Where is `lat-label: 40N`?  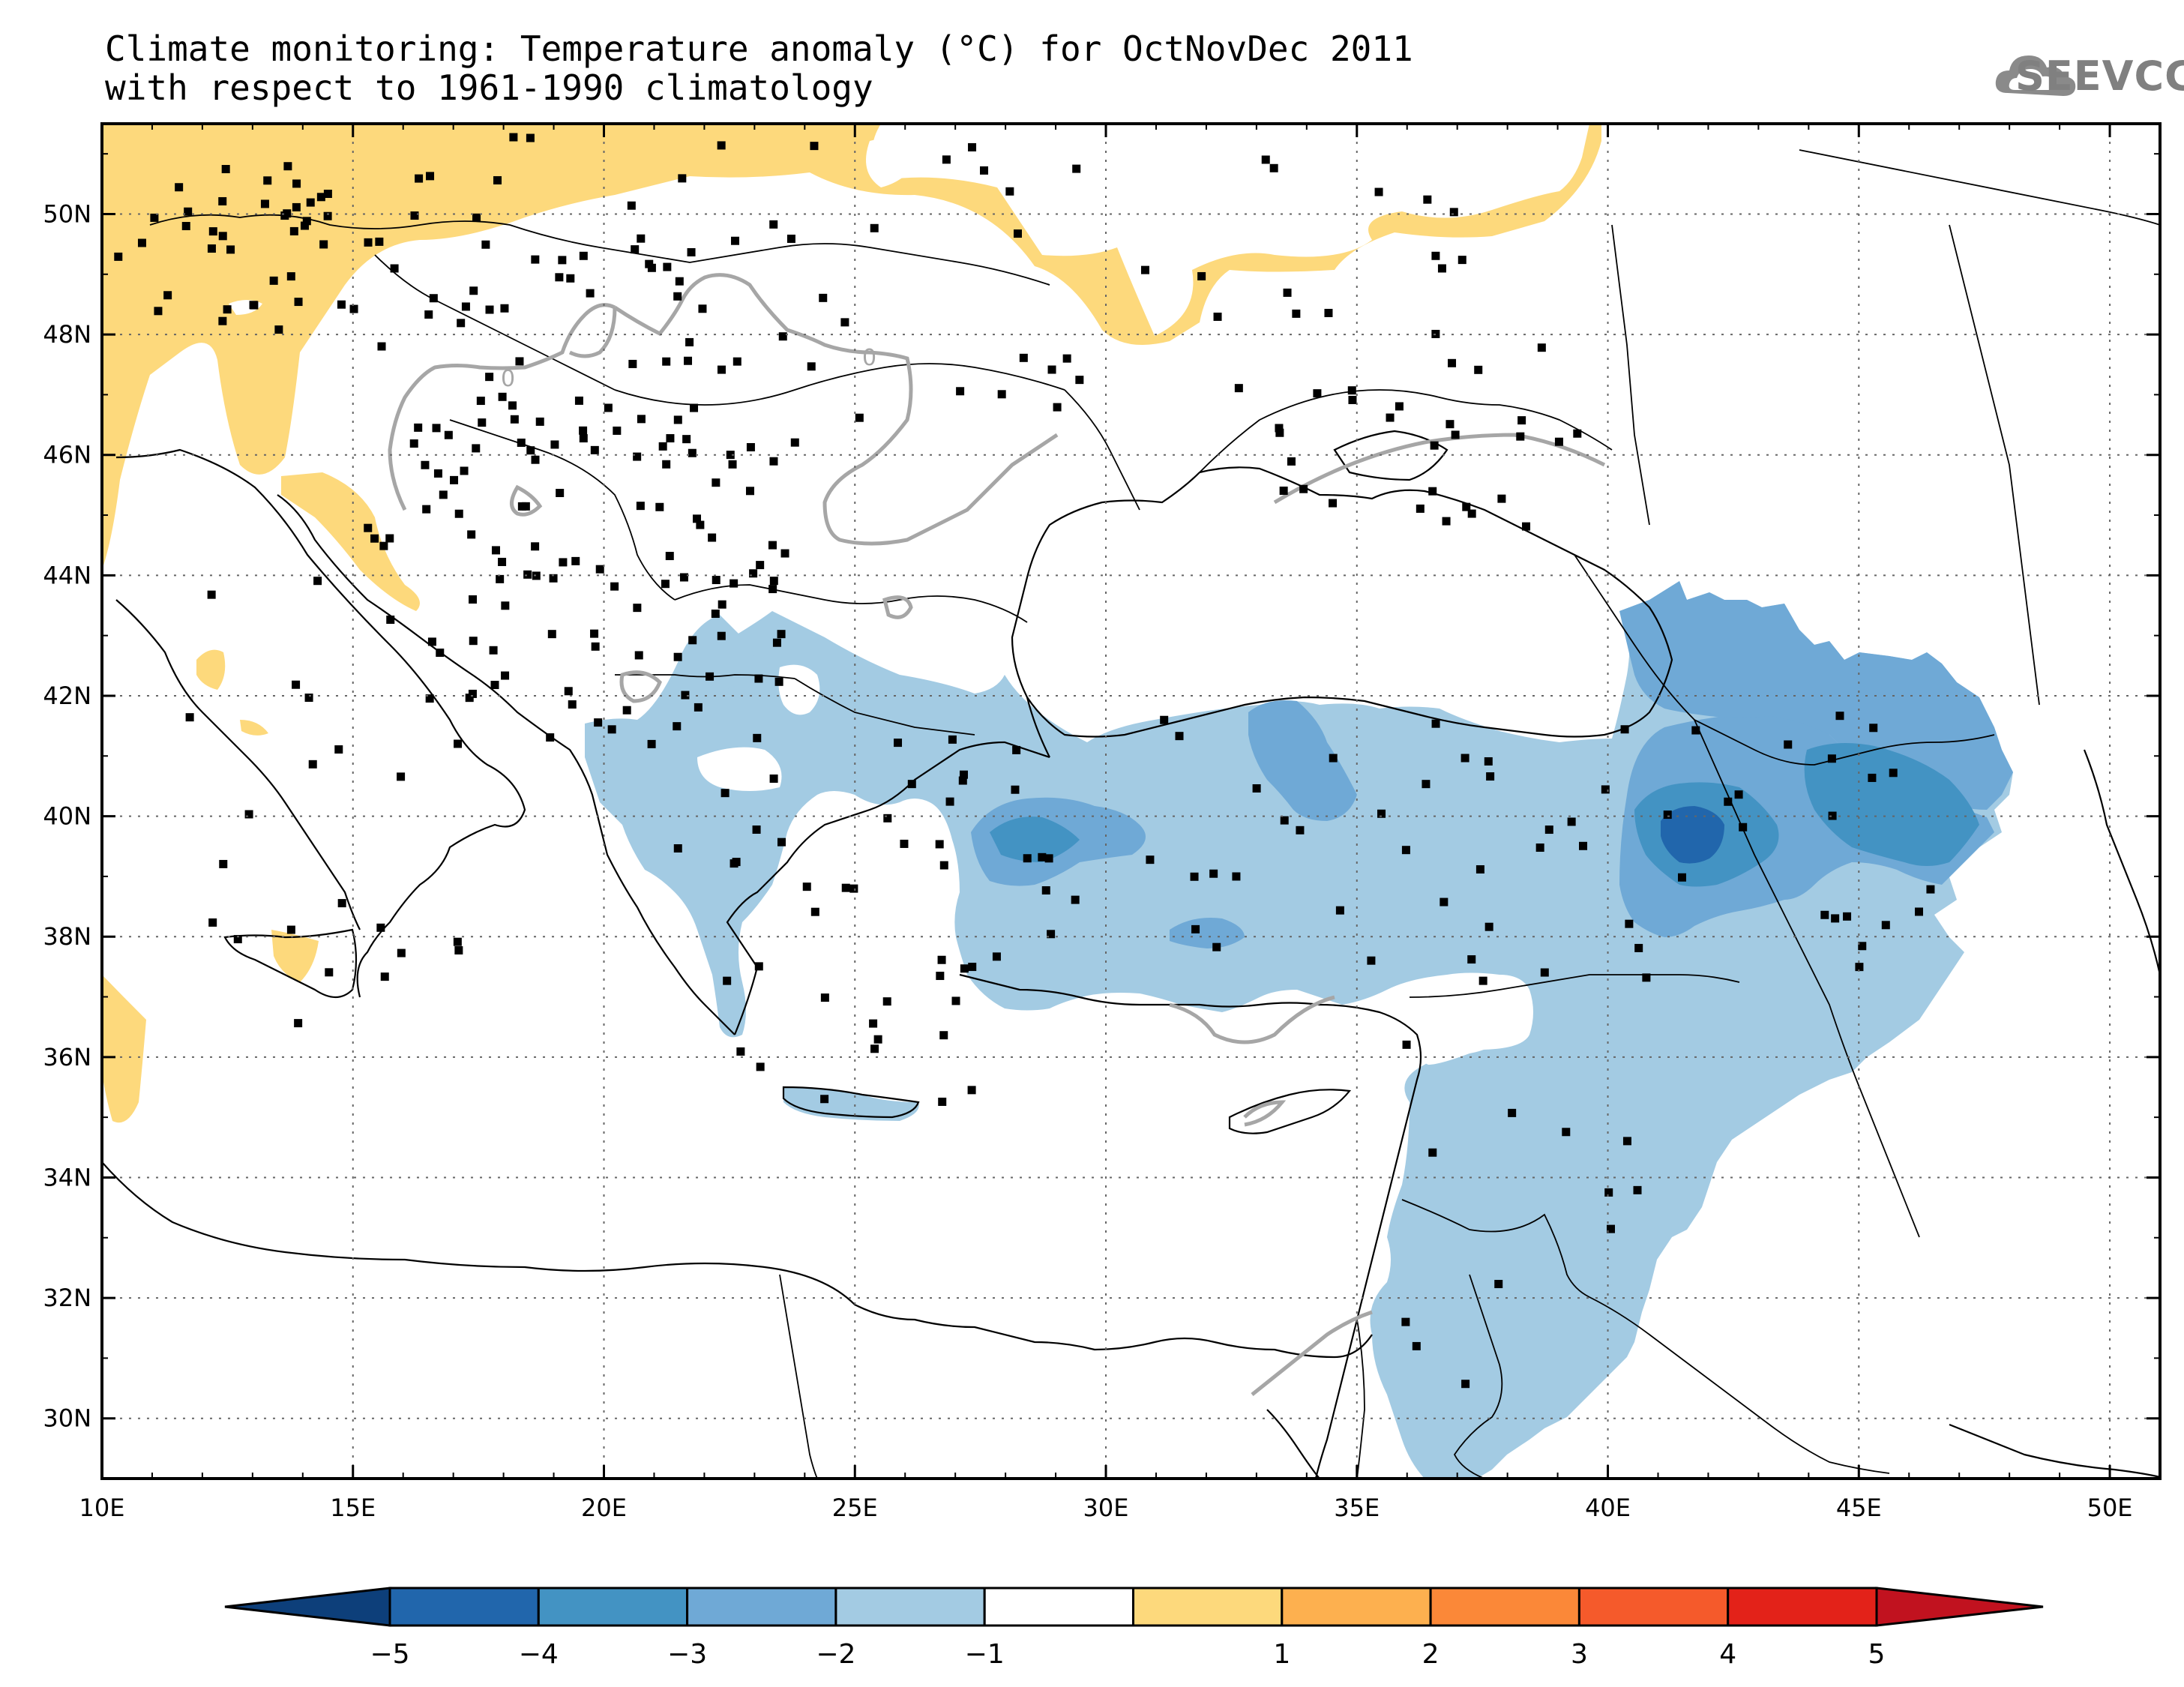
lat-label: 40N is located at coordinates (67, 816).